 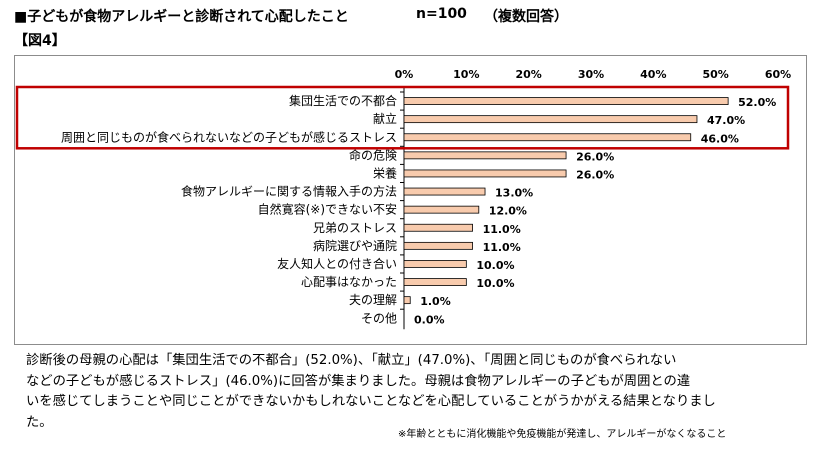 What do you see at coordinates (653, 74) in the screenshot?
I see `x-tick-label: 40%` at bounding box center [653, 74].